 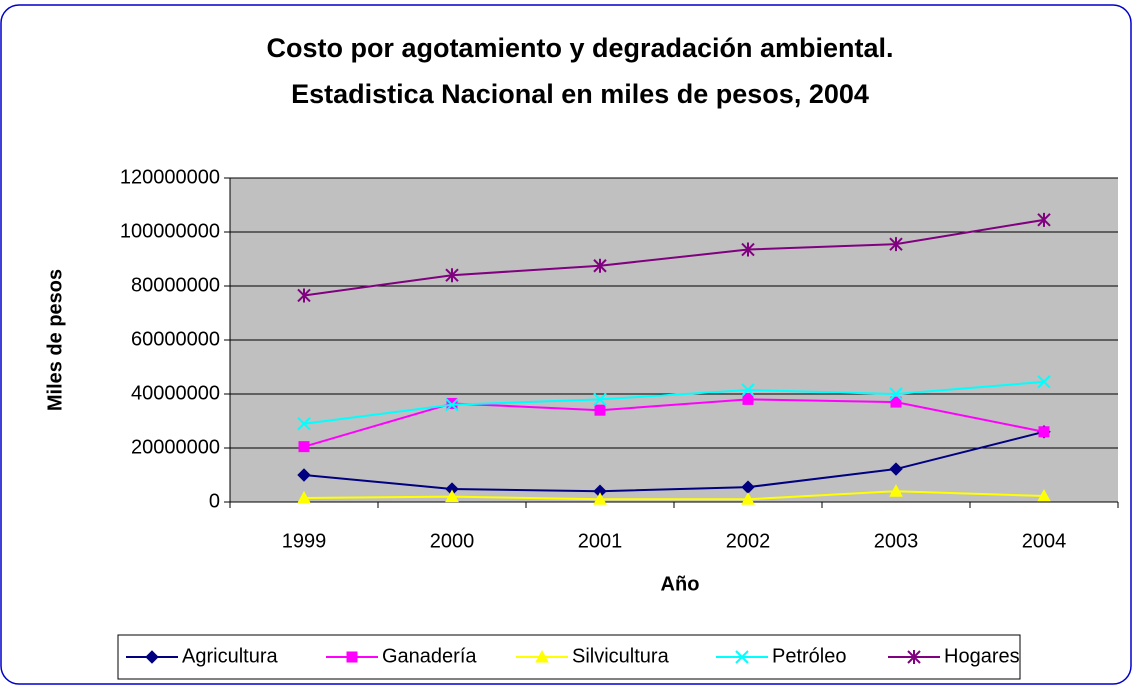 What do you see at coordinates (175, 447) in the screenshot?
I see `y-tick-label: 20000000` at bounding box center [175, 447].